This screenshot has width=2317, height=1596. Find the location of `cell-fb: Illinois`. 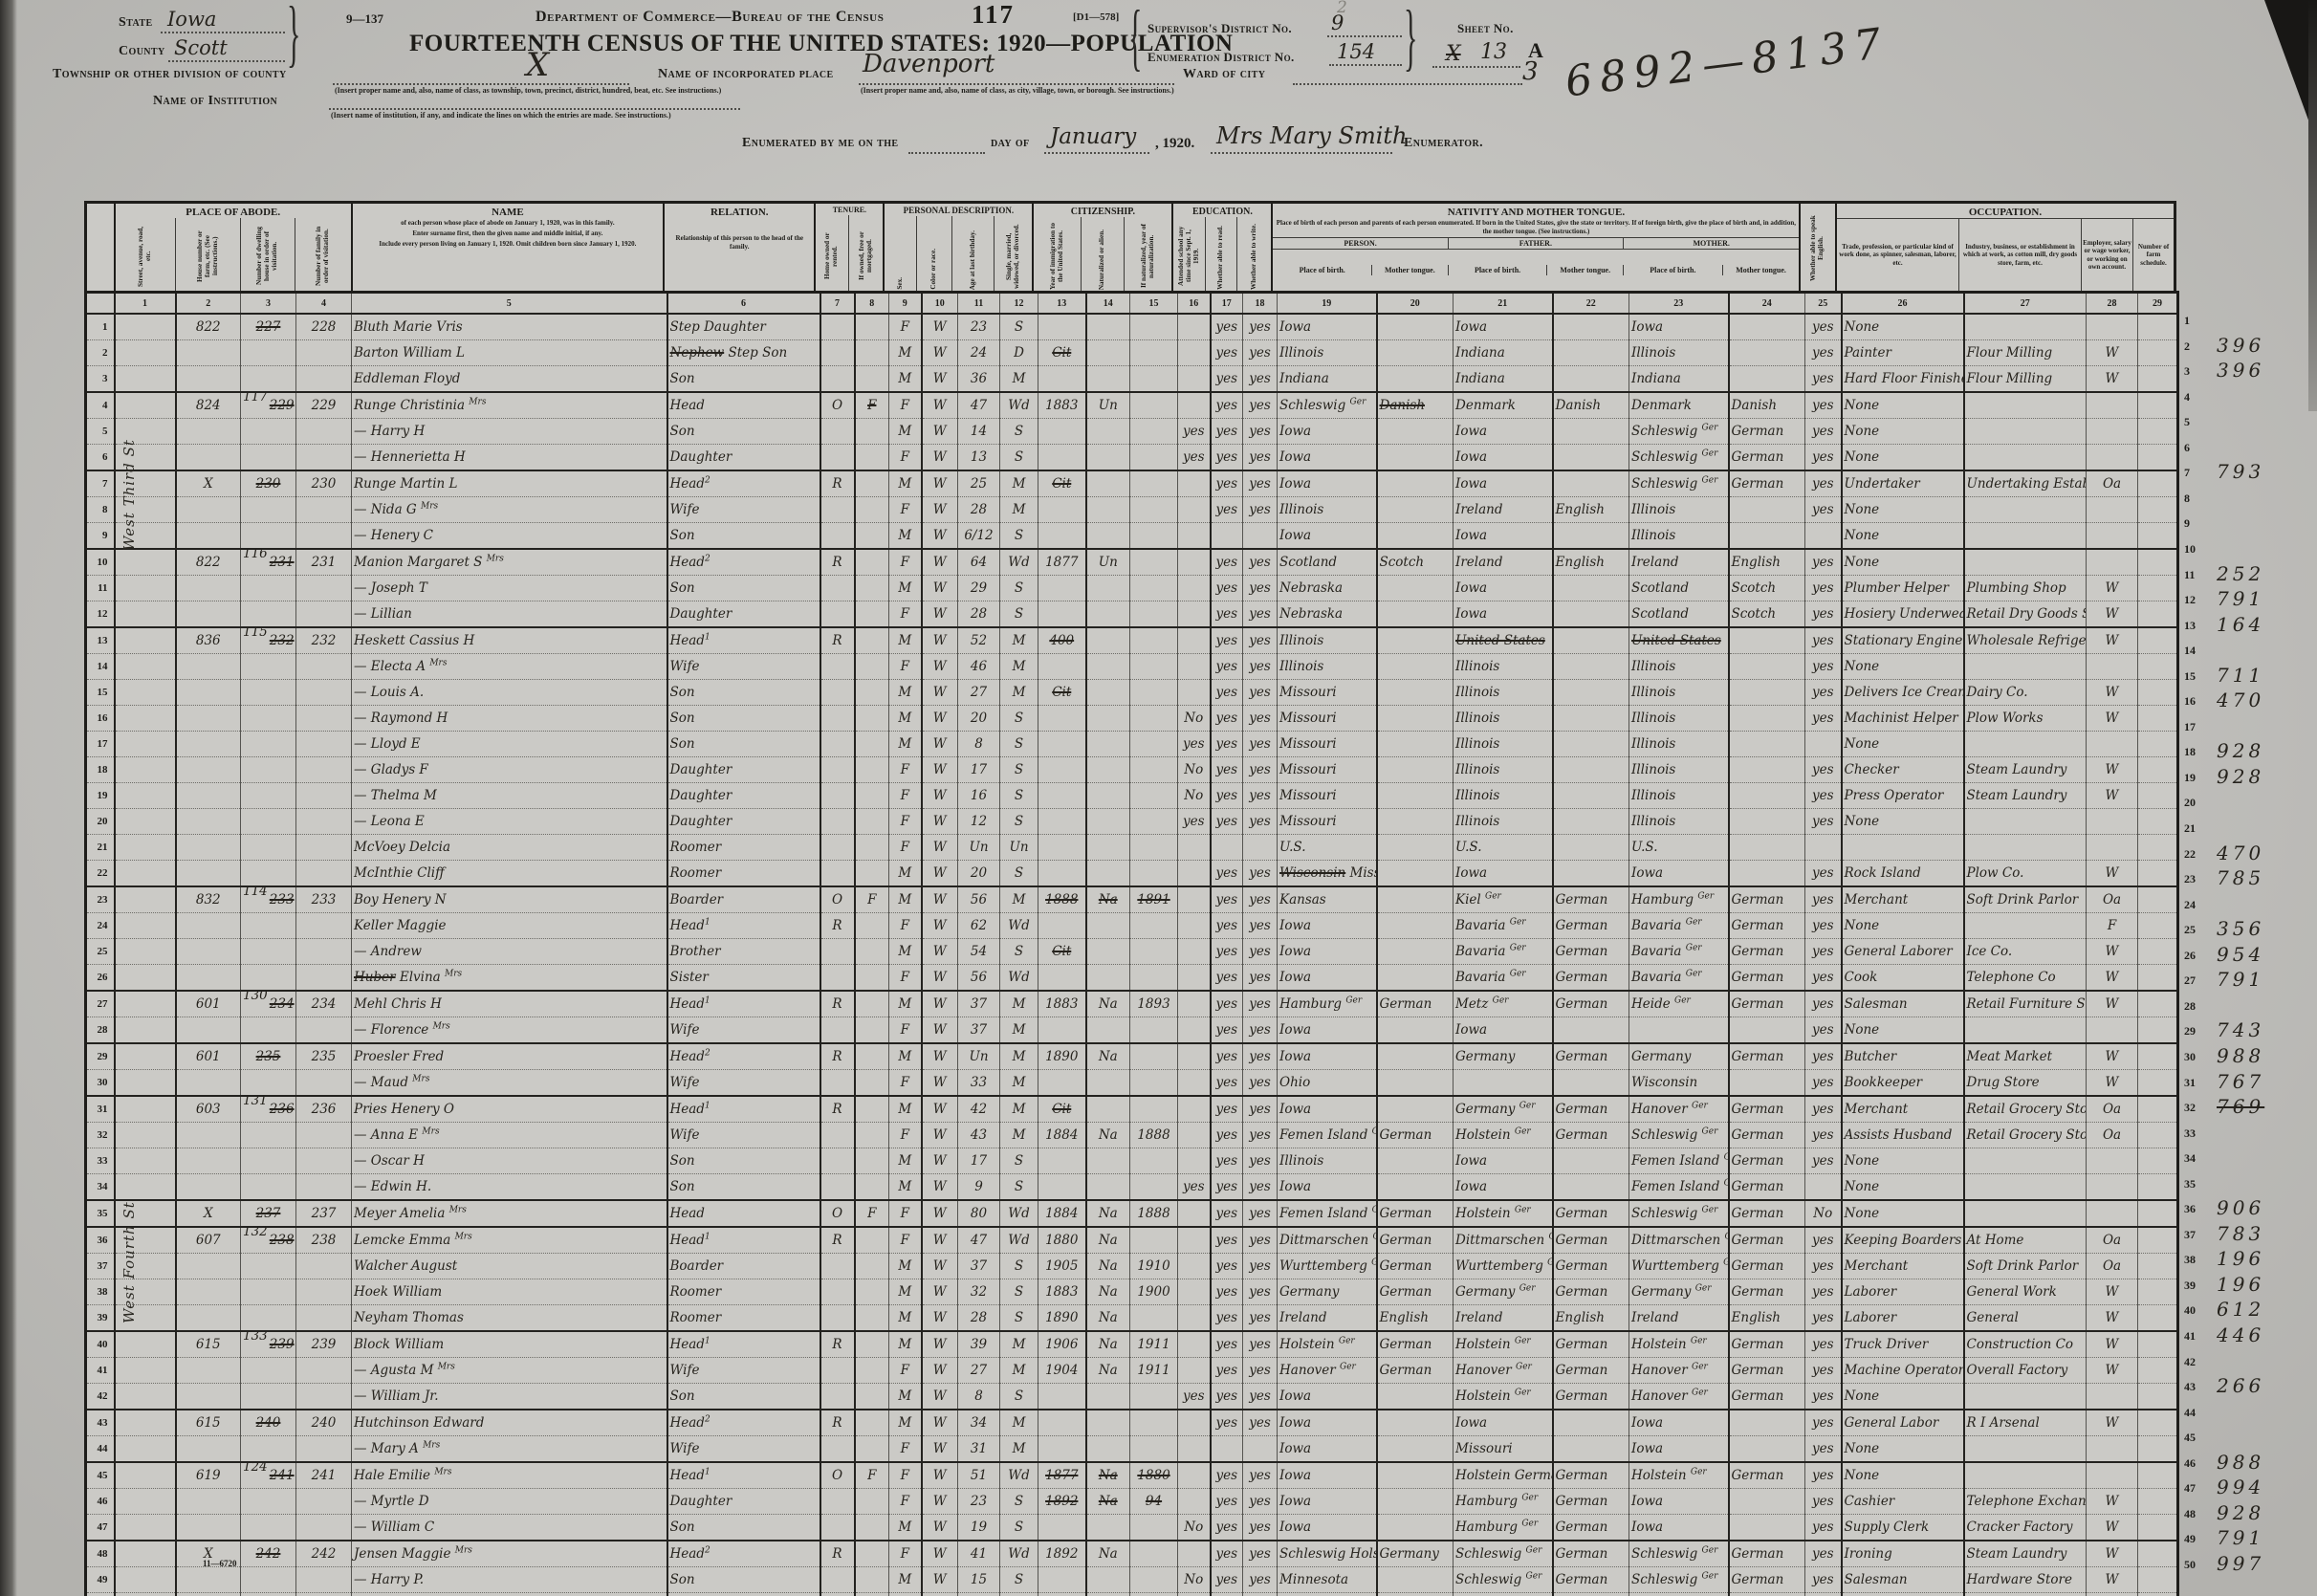

cell-fb: Illinois is located at coordinates (1503, 821).